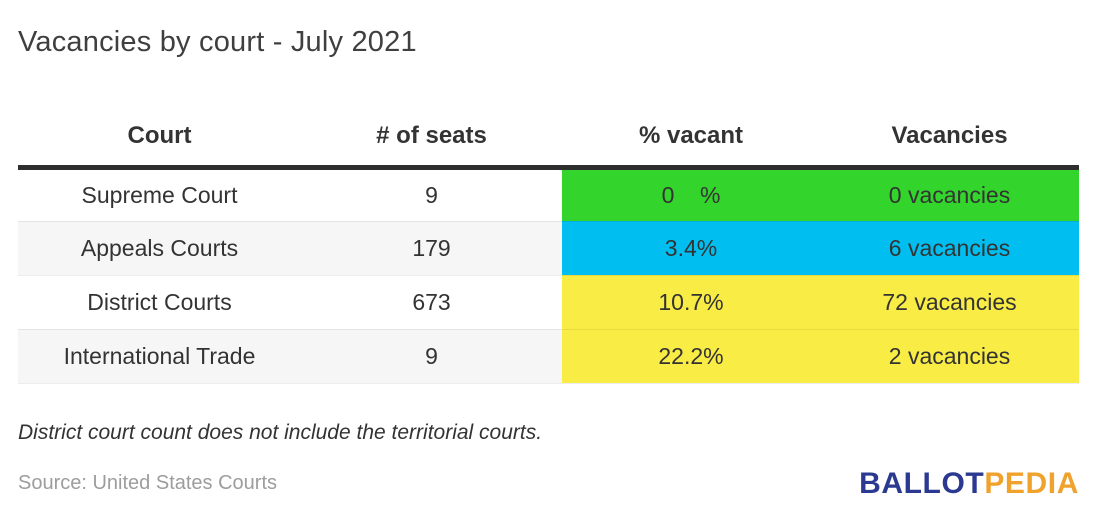 This screenshot has width=1098, height=528. I want to click on column-header-vacant: % vacant, so click(691, 139).